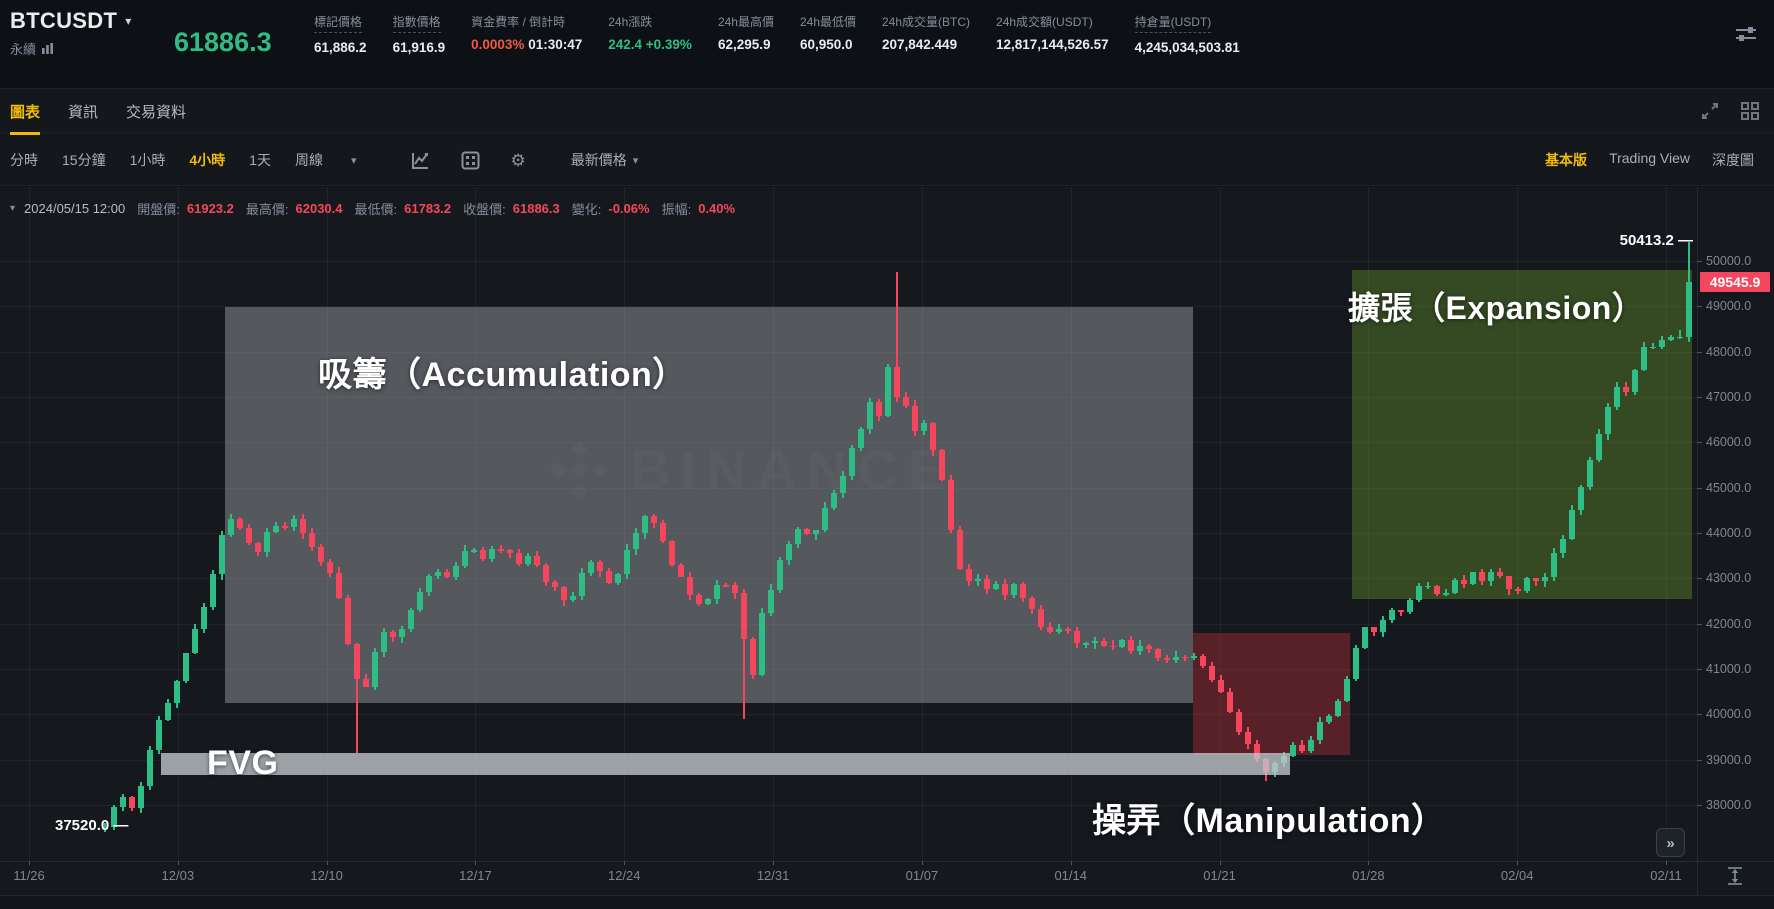 This screenshot has height=909, width=1774. I want to click on price-scale-icon, so click(1735, 876).